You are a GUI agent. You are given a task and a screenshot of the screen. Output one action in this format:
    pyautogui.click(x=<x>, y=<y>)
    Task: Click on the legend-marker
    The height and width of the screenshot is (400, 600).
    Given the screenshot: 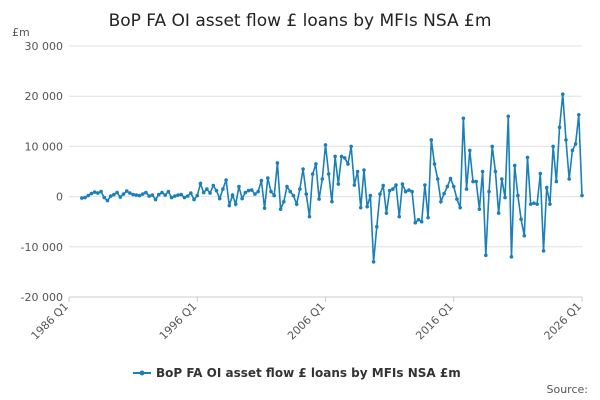 What is the action you would take?
    pyautogui.click(x=142, y=373)
    